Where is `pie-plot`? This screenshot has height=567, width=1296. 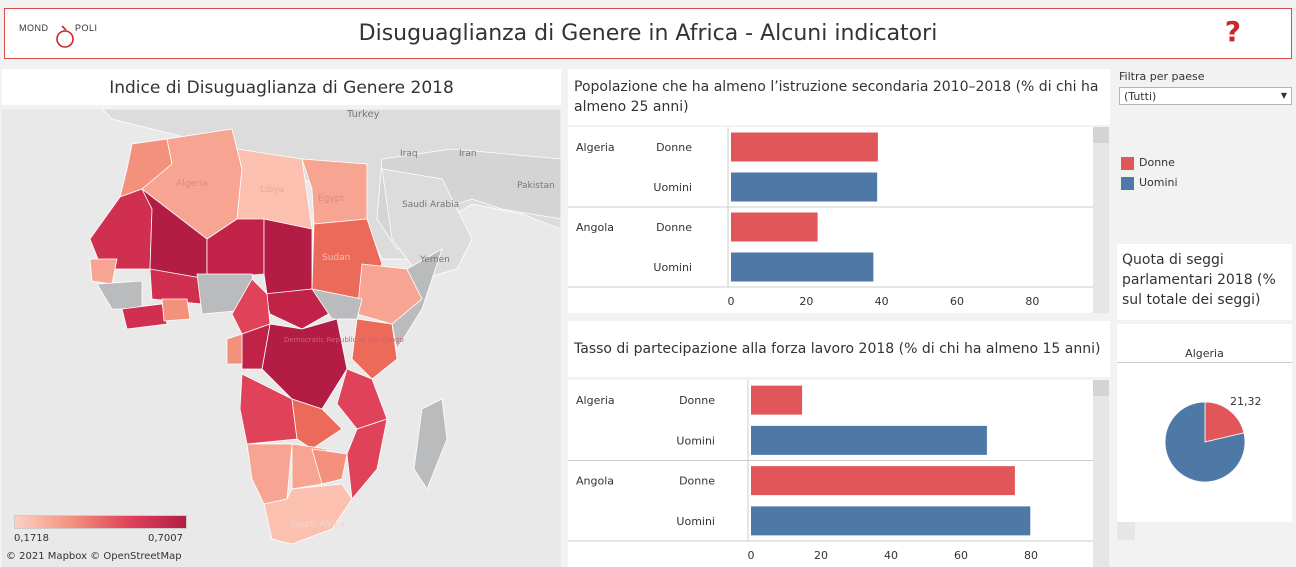 pie-plot is located at coordinates (1204, 423).